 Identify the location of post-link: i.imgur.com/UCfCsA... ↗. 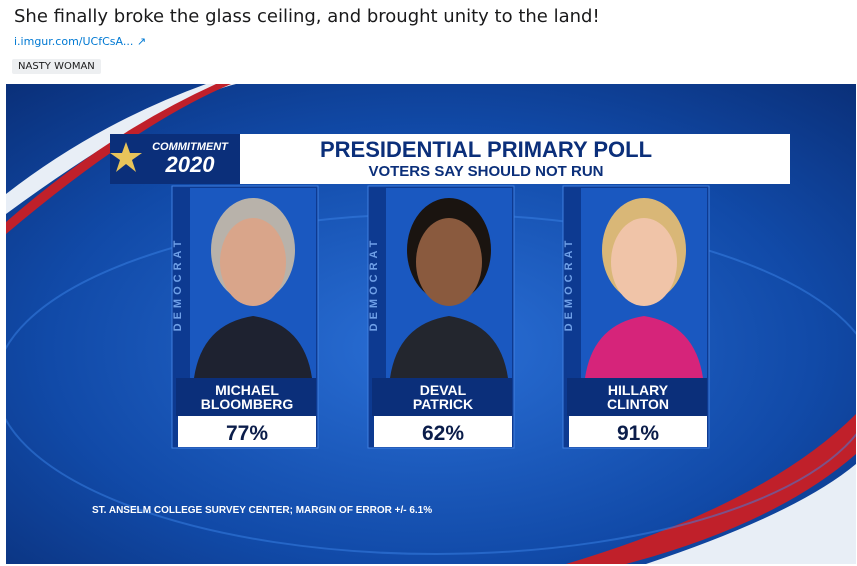
(80, 41).